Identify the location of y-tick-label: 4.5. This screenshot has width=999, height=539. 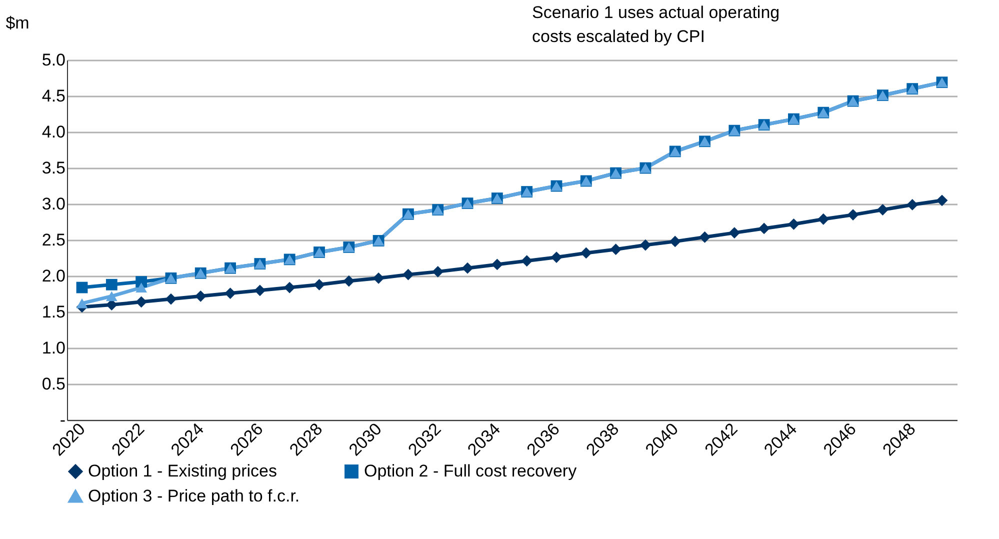
(54, 96).